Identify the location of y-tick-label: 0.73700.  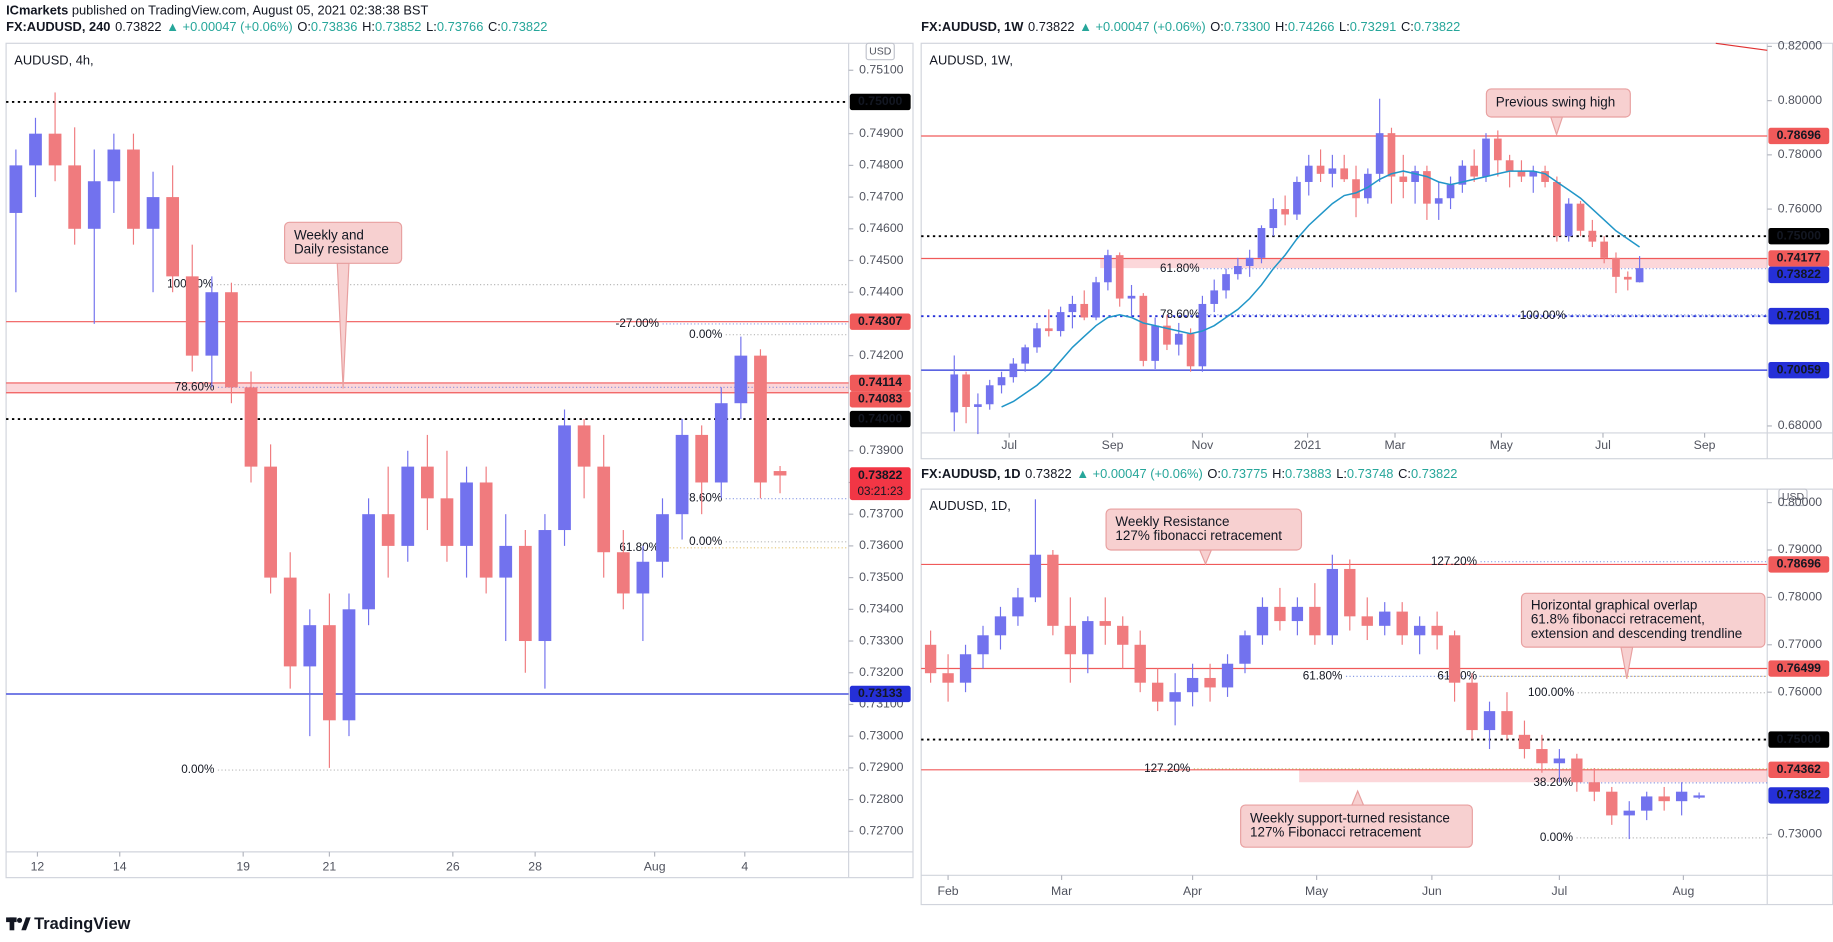
(881, 513).